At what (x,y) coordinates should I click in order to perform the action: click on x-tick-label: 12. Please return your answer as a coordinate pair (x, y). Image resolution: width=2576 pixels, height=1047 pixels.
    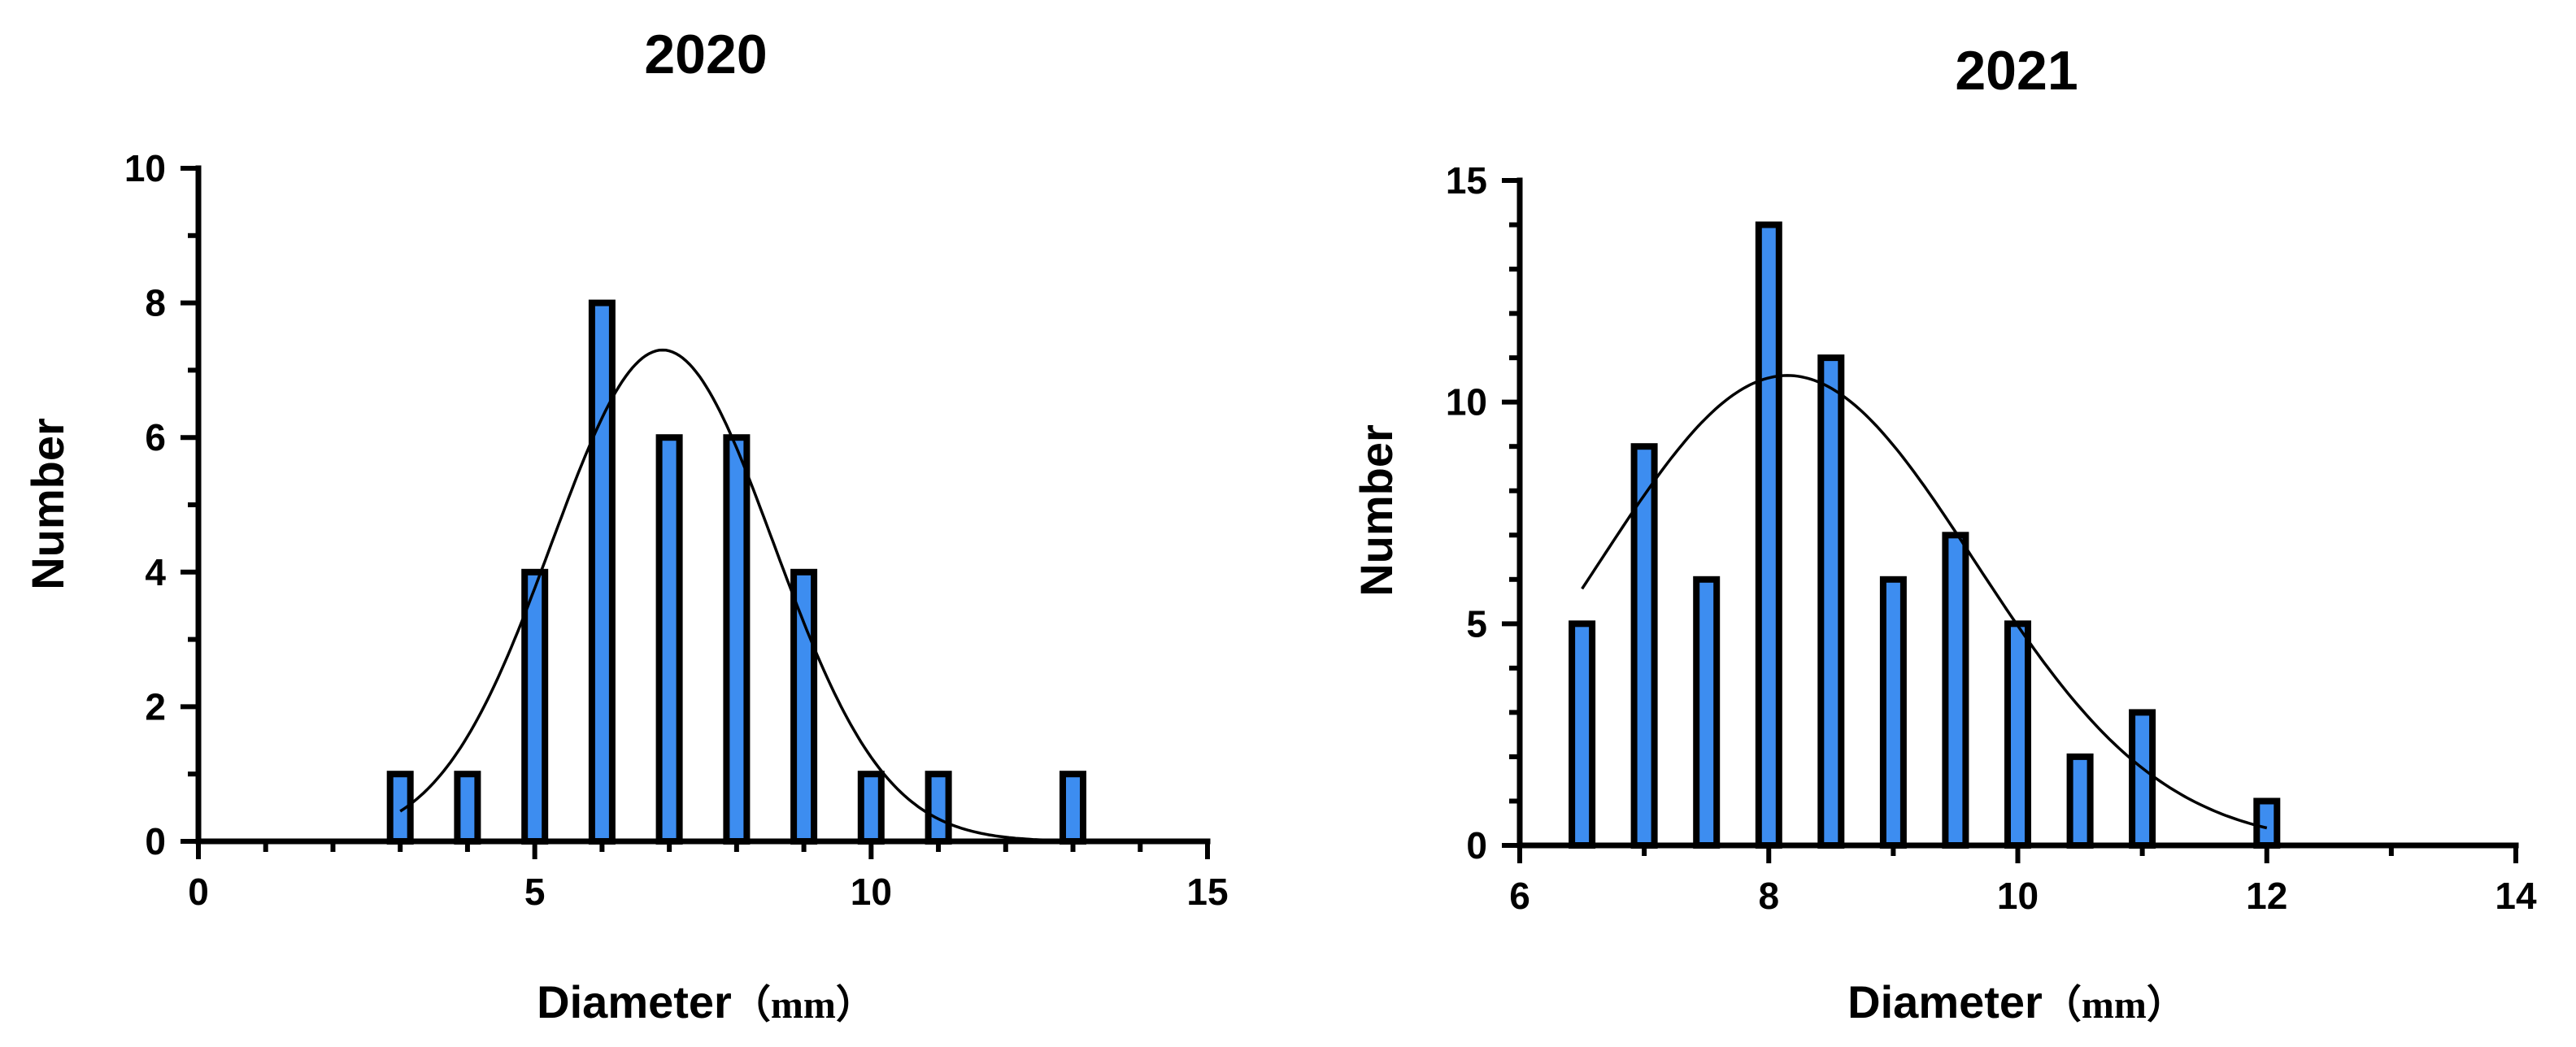
    Looking at the image, I should click on (2267, 896).